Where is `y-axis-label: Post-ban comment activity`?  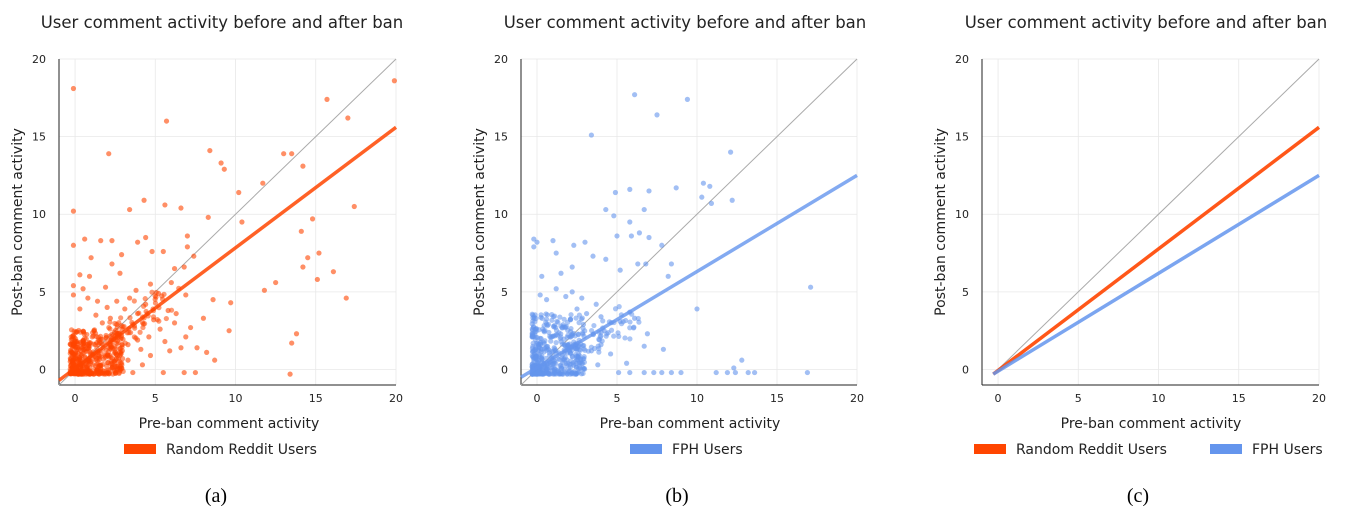
y-axis-label: Post-ban comment activity is located at coordinates (941, 222).